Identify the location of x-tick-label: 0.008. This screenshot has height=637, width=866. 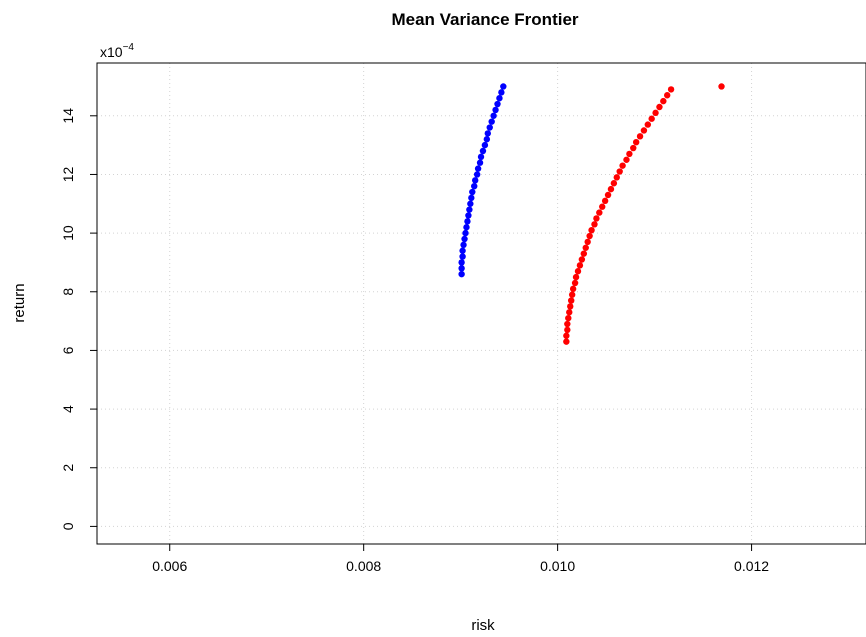
(363, 566).